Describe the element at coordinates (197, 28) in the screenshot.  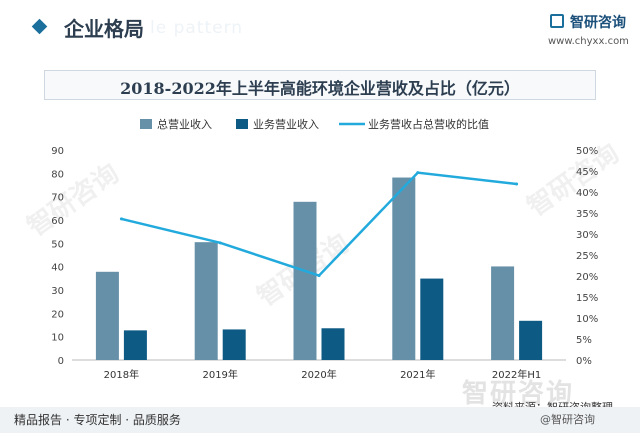
I see `header-ghost-text: le pattern` at that location.